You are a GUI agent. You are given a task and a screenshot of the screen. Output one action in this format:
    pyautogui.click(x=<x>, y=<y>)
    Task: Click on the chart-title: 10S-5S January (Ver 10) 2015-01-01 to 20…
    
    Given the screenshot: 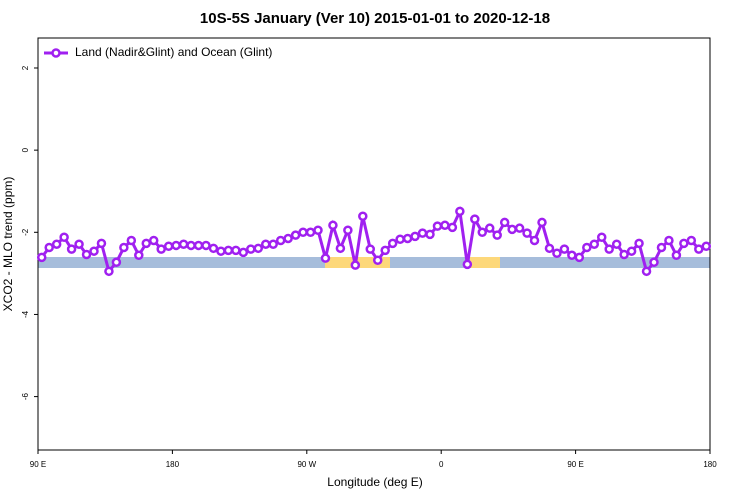 What is the action you would take?
    pyautogui.click(x=375, y=18)
    